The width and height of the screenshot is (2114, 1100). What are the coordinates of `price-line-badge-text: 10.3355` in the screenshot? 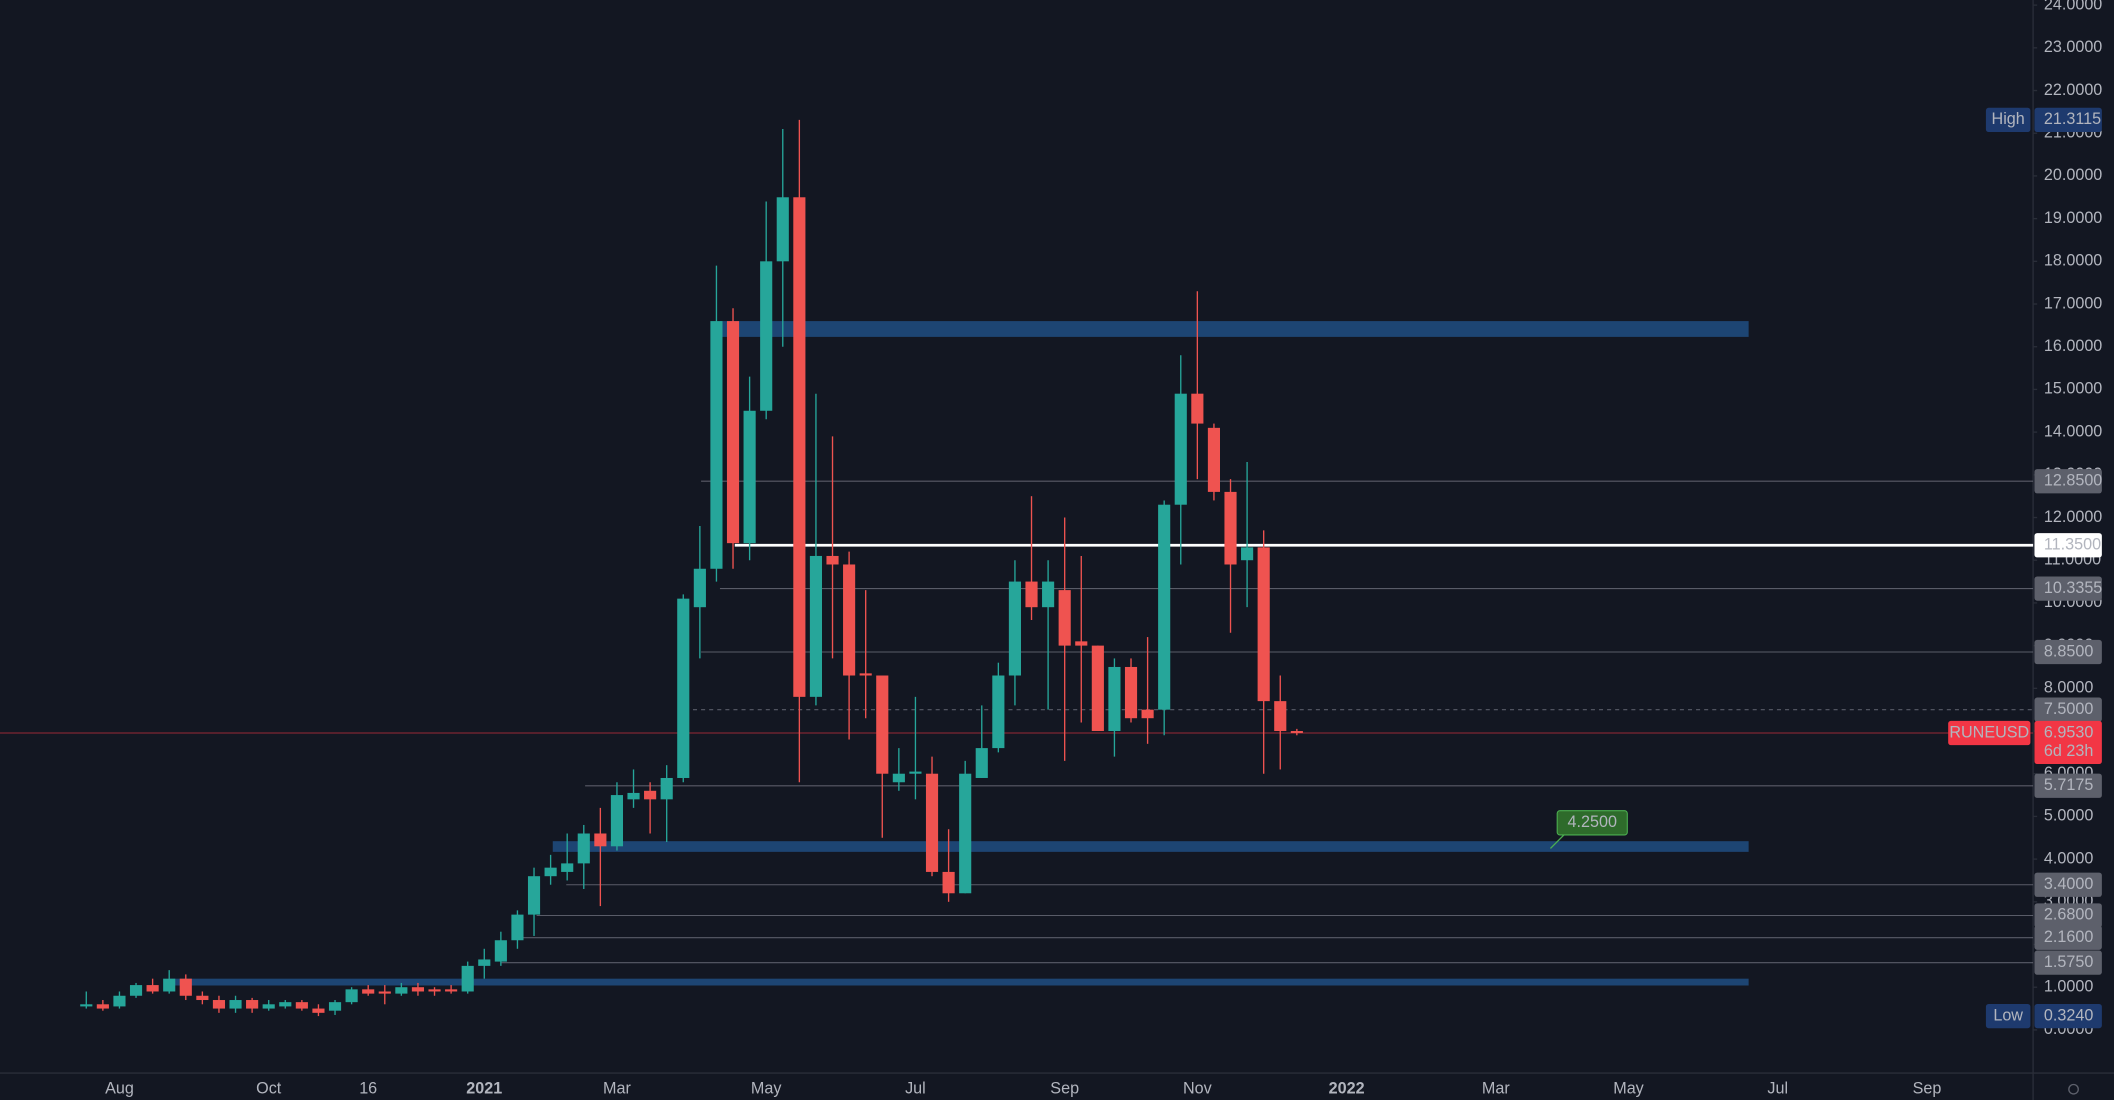 It's located at (2073, 588).